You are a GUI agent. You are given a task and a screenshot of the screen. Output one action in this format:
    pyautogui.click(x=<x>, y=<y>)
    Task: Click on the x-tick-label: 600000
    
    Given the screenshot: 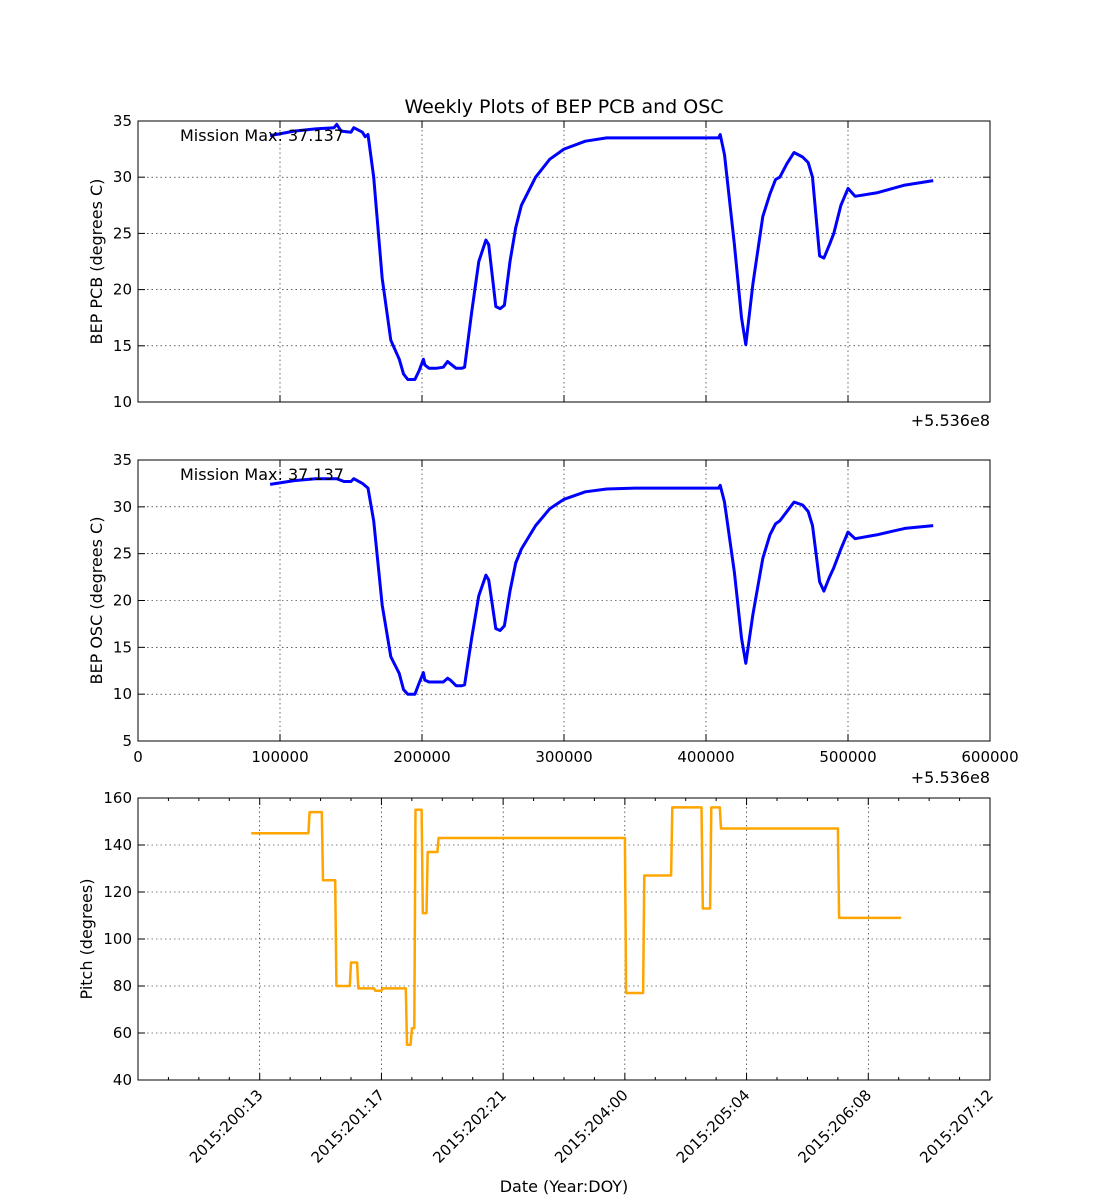 What is the action you would take?
    pyautogui.click(x=989, y=757)
    